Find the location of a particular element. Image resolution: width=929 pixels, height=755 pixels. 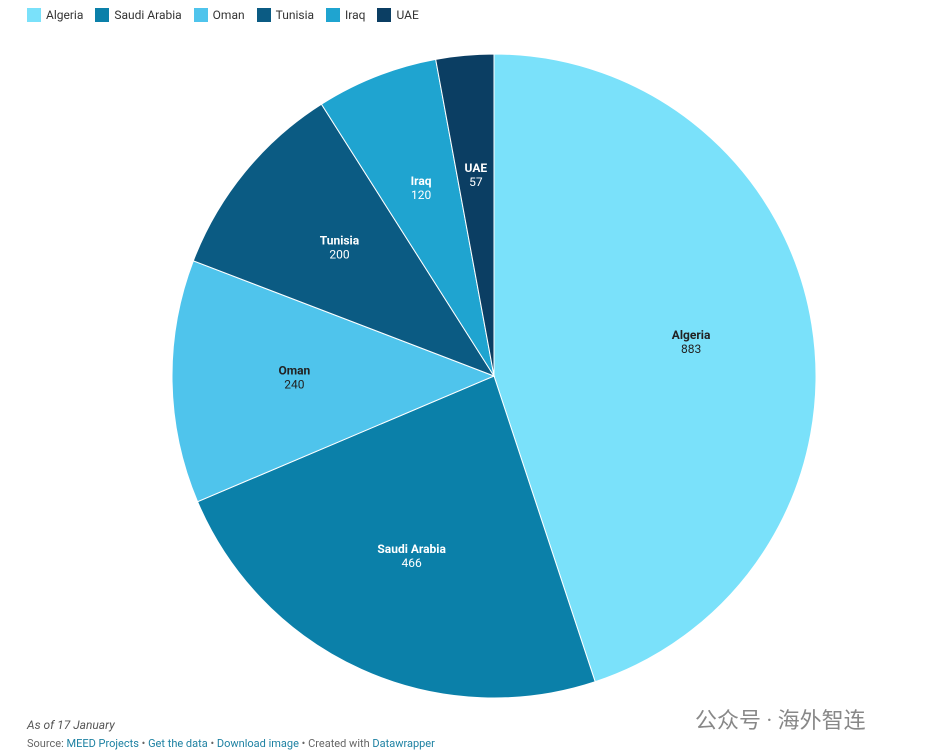

legend-item: Iraq is located at coordinates (345, 15).